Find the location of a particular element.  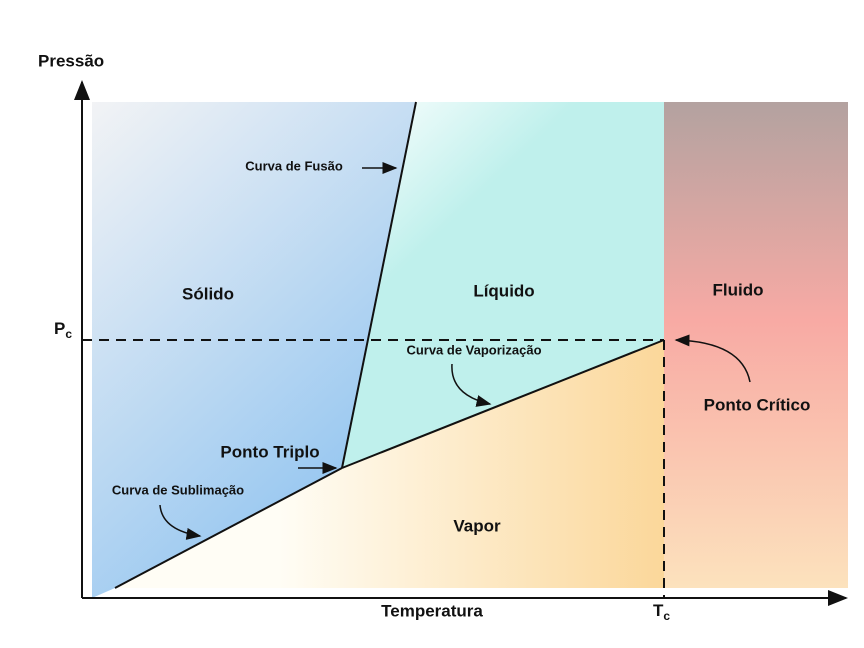

sublimation-curve is located at coordinates (228, 528).